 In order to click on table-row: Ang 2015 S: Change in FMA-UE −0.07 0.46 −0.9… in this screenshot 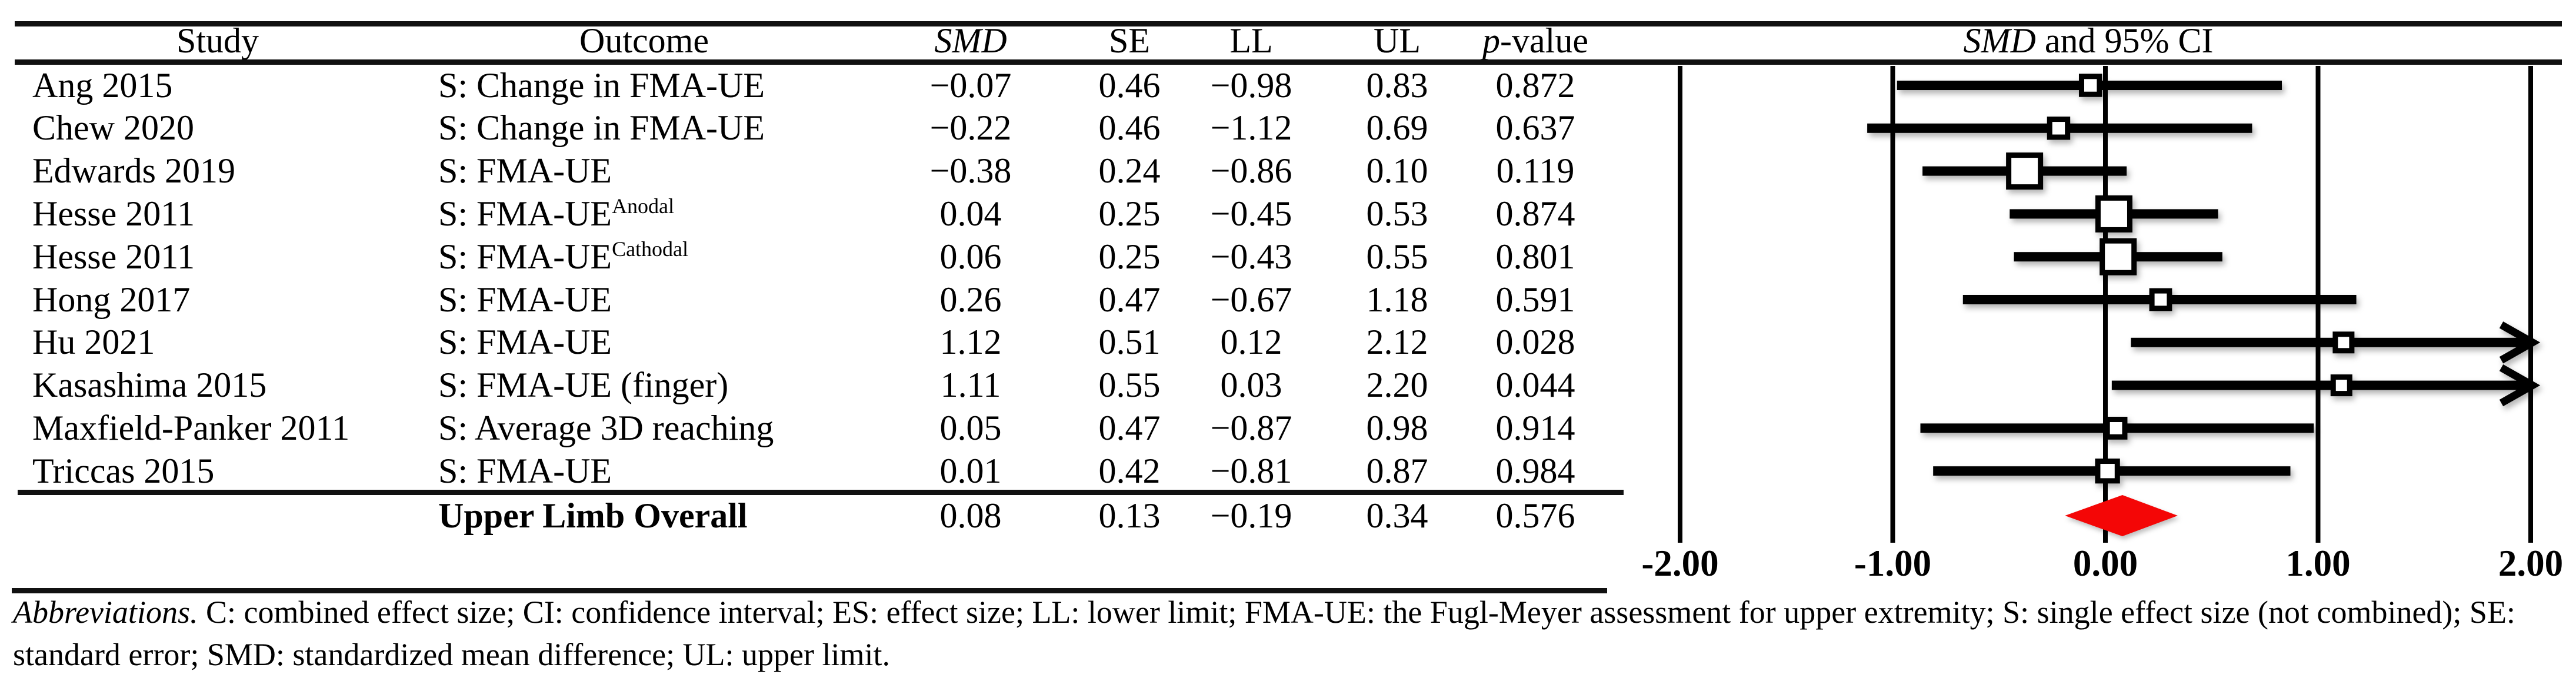, I will do `click(824, 85)`.